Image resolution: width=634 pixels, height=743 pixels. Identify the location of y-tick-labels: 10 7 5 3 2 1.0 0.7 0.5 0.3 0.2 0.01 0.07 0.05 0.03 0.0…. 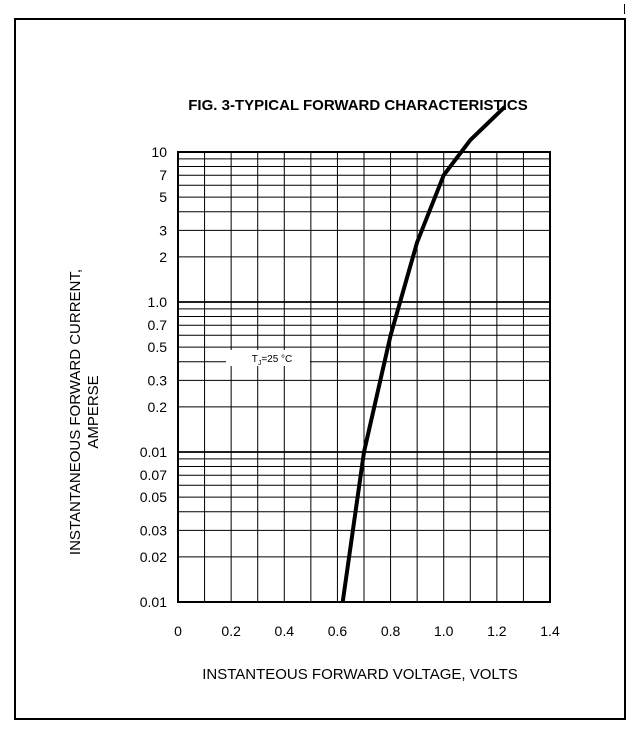
(153, 377).